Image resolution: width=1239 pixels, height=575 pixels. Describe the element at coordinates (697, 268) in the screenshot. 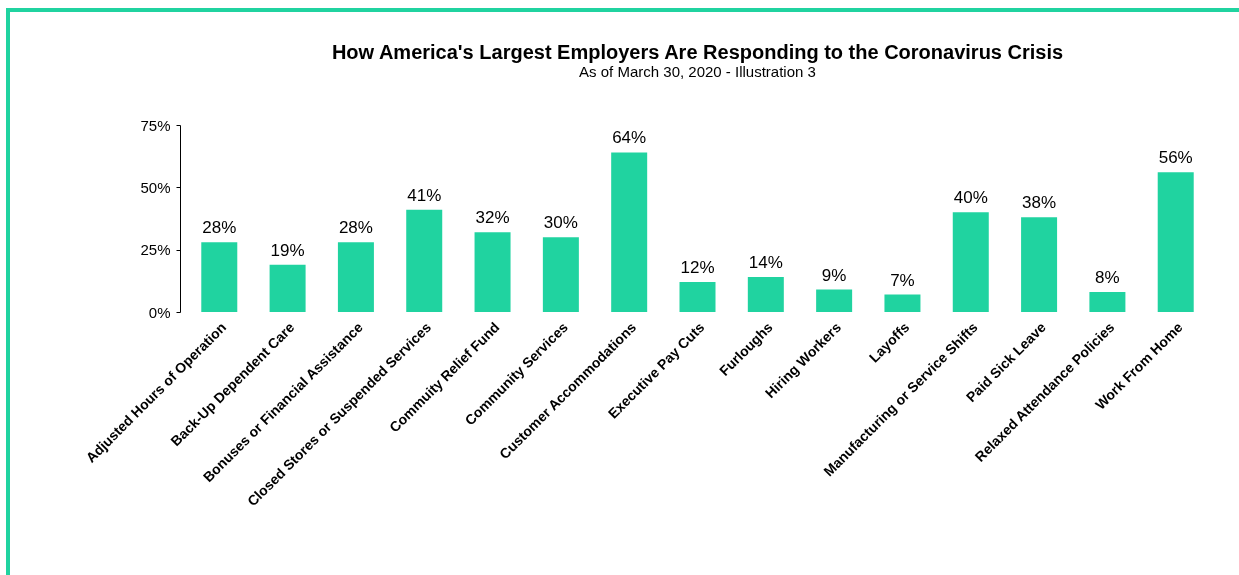

I see `data-label: 12%` at that location.